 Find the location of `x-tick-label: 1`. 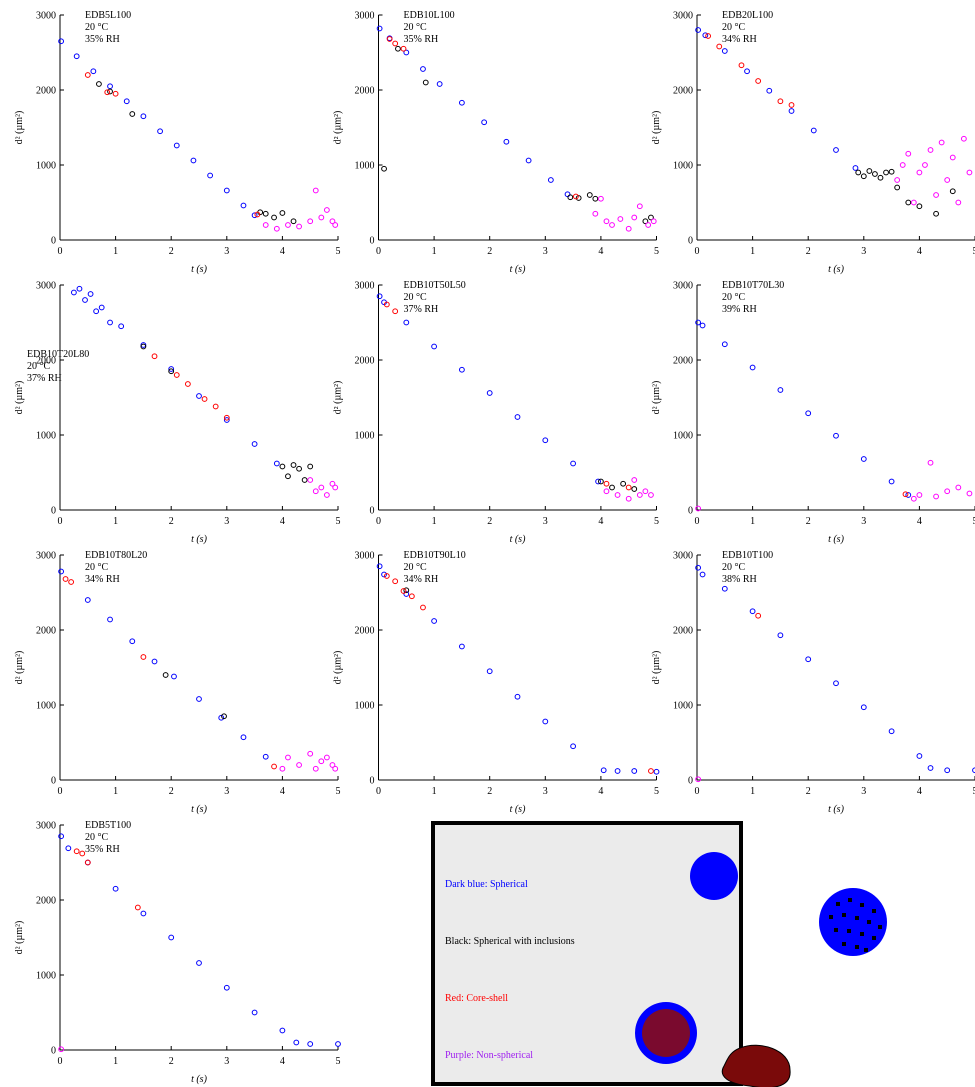

x-tick-label: 1 is located at coordinates (752, 791).